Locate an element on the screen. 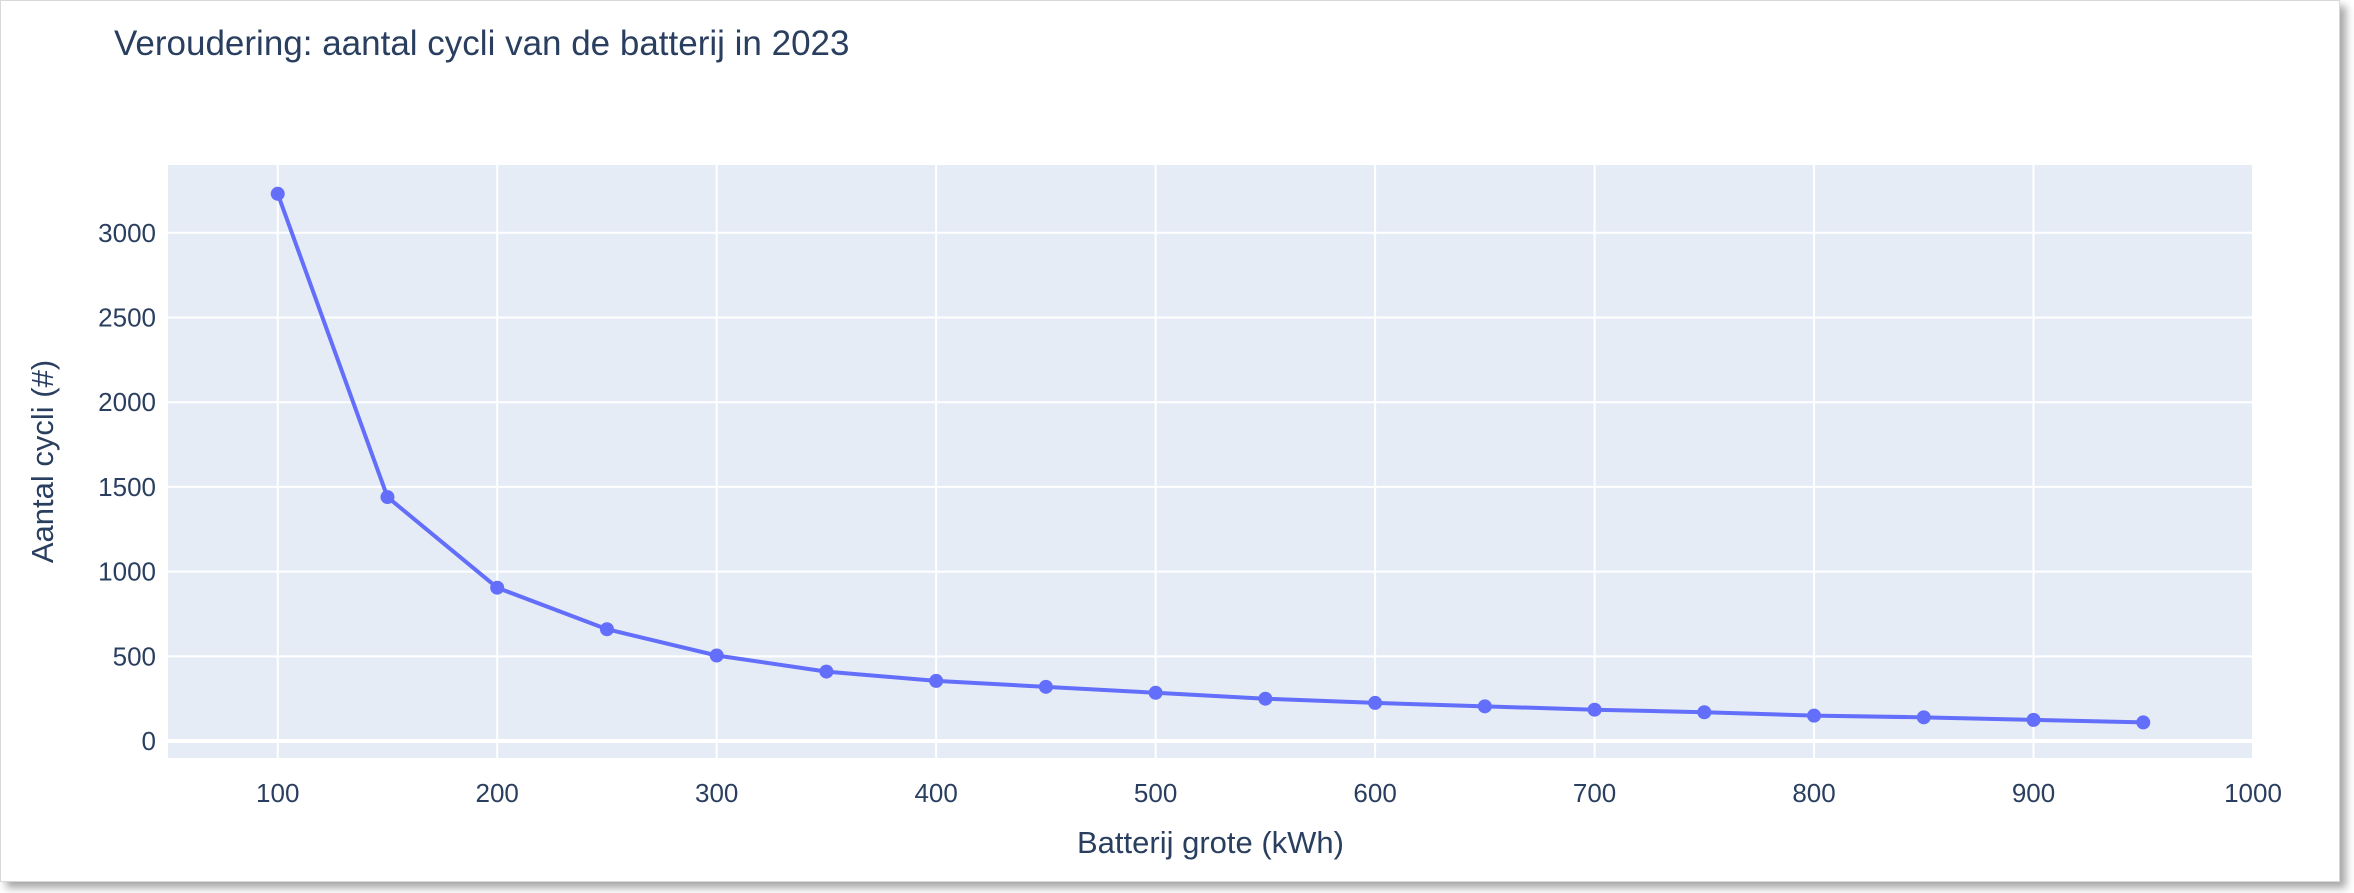 This screenshot has width=2354, height=893. y-tick-label: 0 is located at coordinates (149, 741).